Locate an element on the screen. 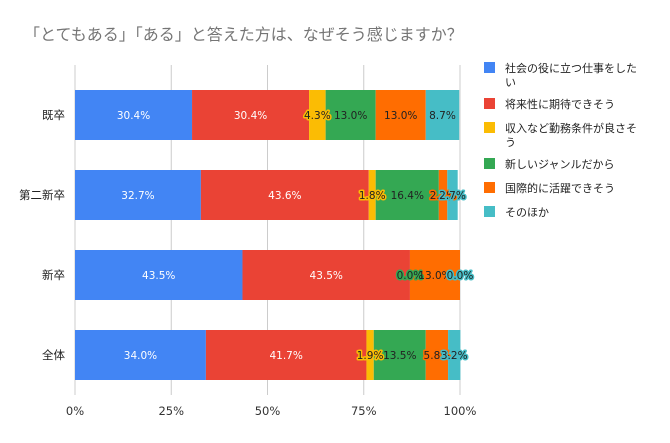 This screenshot has height=443, width=670. x-axis-tick-labels: 0% 25% 50% 75% 100% is located at coordinates (271, 411).